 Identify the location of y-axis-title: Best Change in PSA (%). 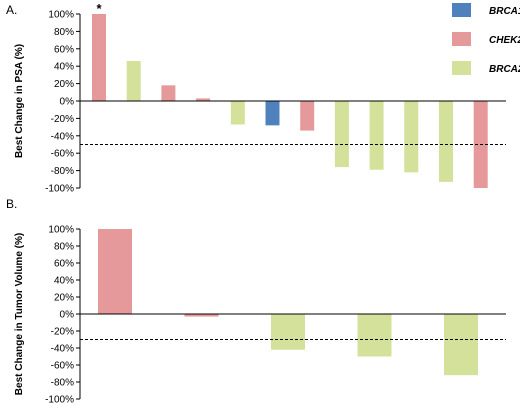
(19, 101).